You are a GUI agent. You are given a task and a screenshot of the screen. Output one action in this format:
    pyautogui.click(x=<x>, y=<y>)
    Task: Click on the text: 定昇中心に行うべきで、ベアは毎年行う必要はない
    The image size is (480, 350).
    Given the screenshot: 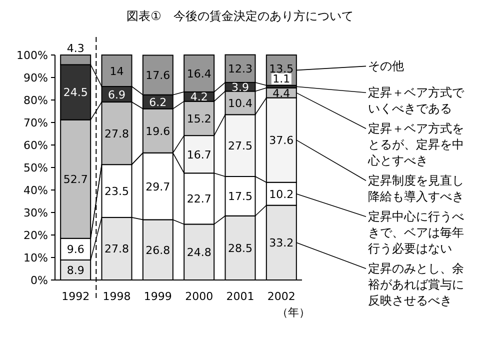 What is the action you would take?
    pyautogui.click(x=416, y=233)
    